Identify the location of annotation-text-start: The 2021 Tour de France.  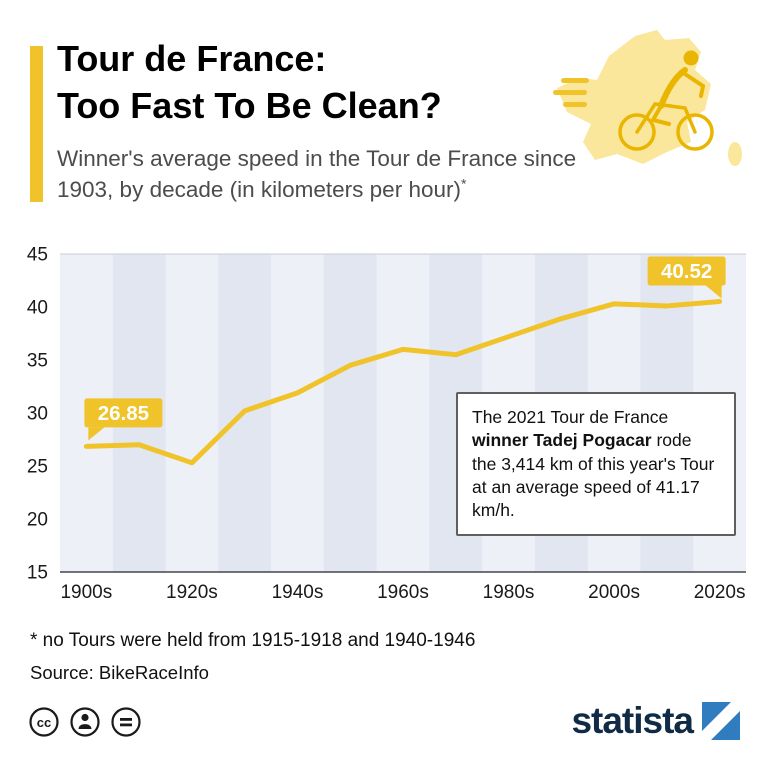
(570, 417).